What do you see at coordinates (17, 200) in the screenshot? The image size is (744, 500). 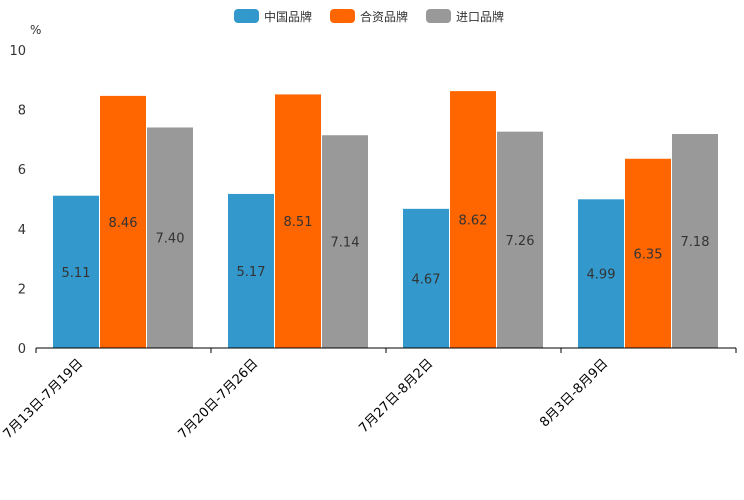 I see `y-axis: 0 2 4 6 8 10` at bounding box center [17, 200].